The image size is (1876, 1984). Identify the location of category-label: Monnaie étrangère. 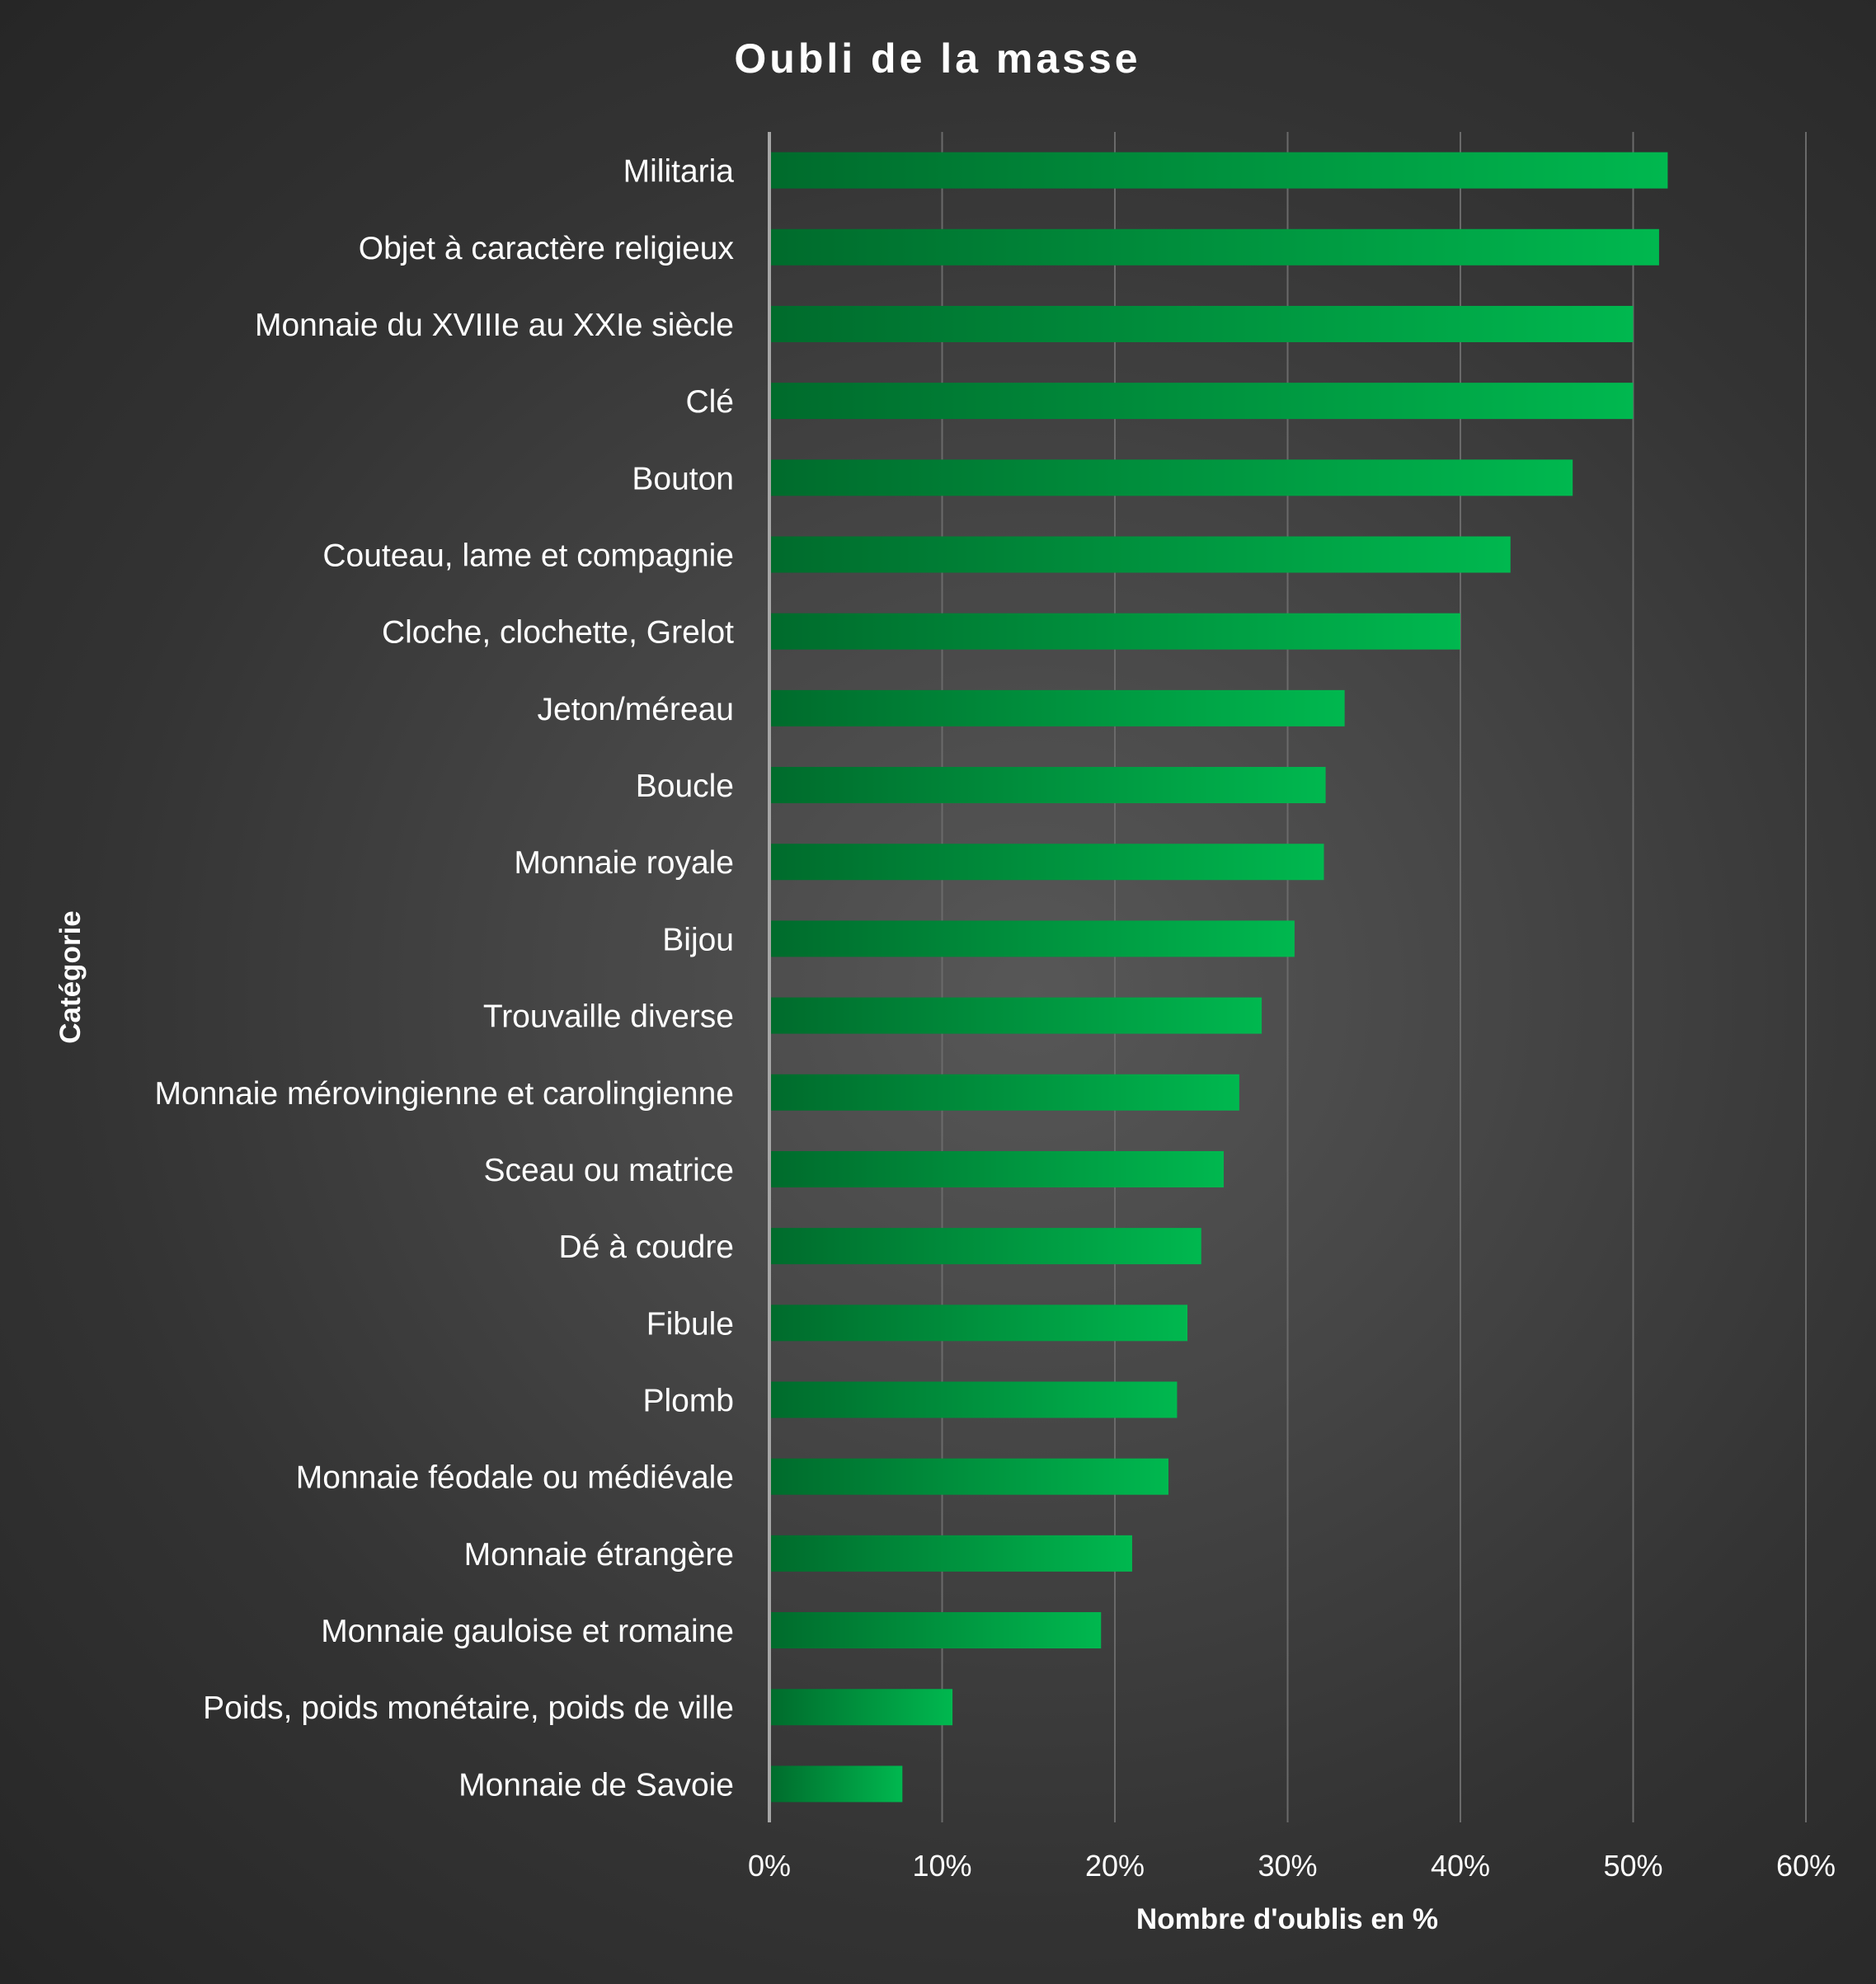
(599, 1555).